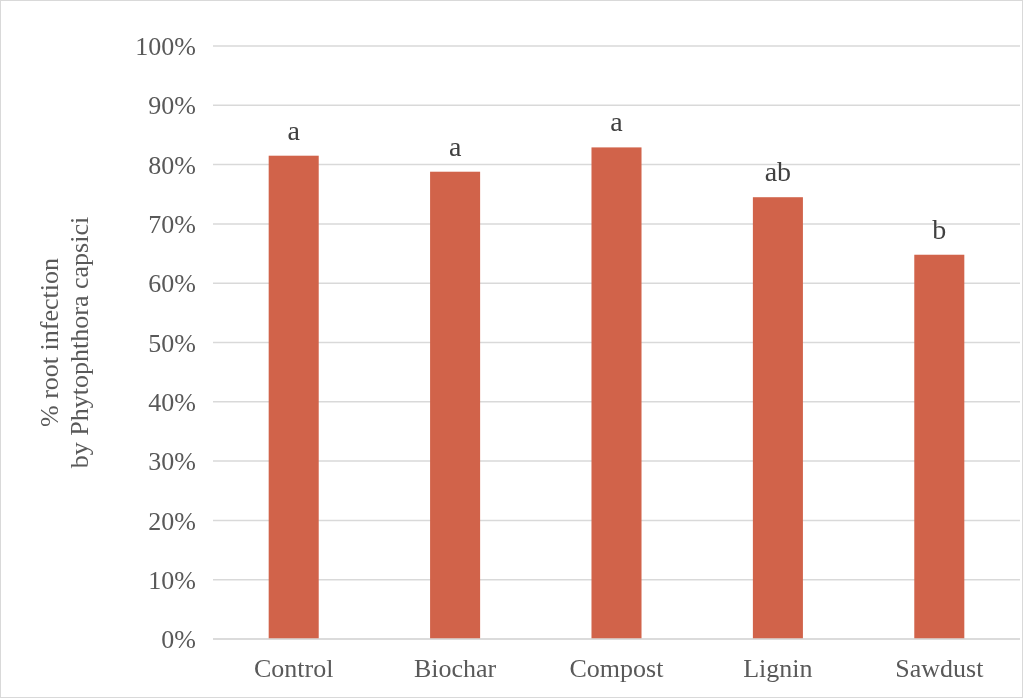  Describe the element at coordinates (617, 668) in the screenshot. I see `x-tick-label: Compost` at that location.